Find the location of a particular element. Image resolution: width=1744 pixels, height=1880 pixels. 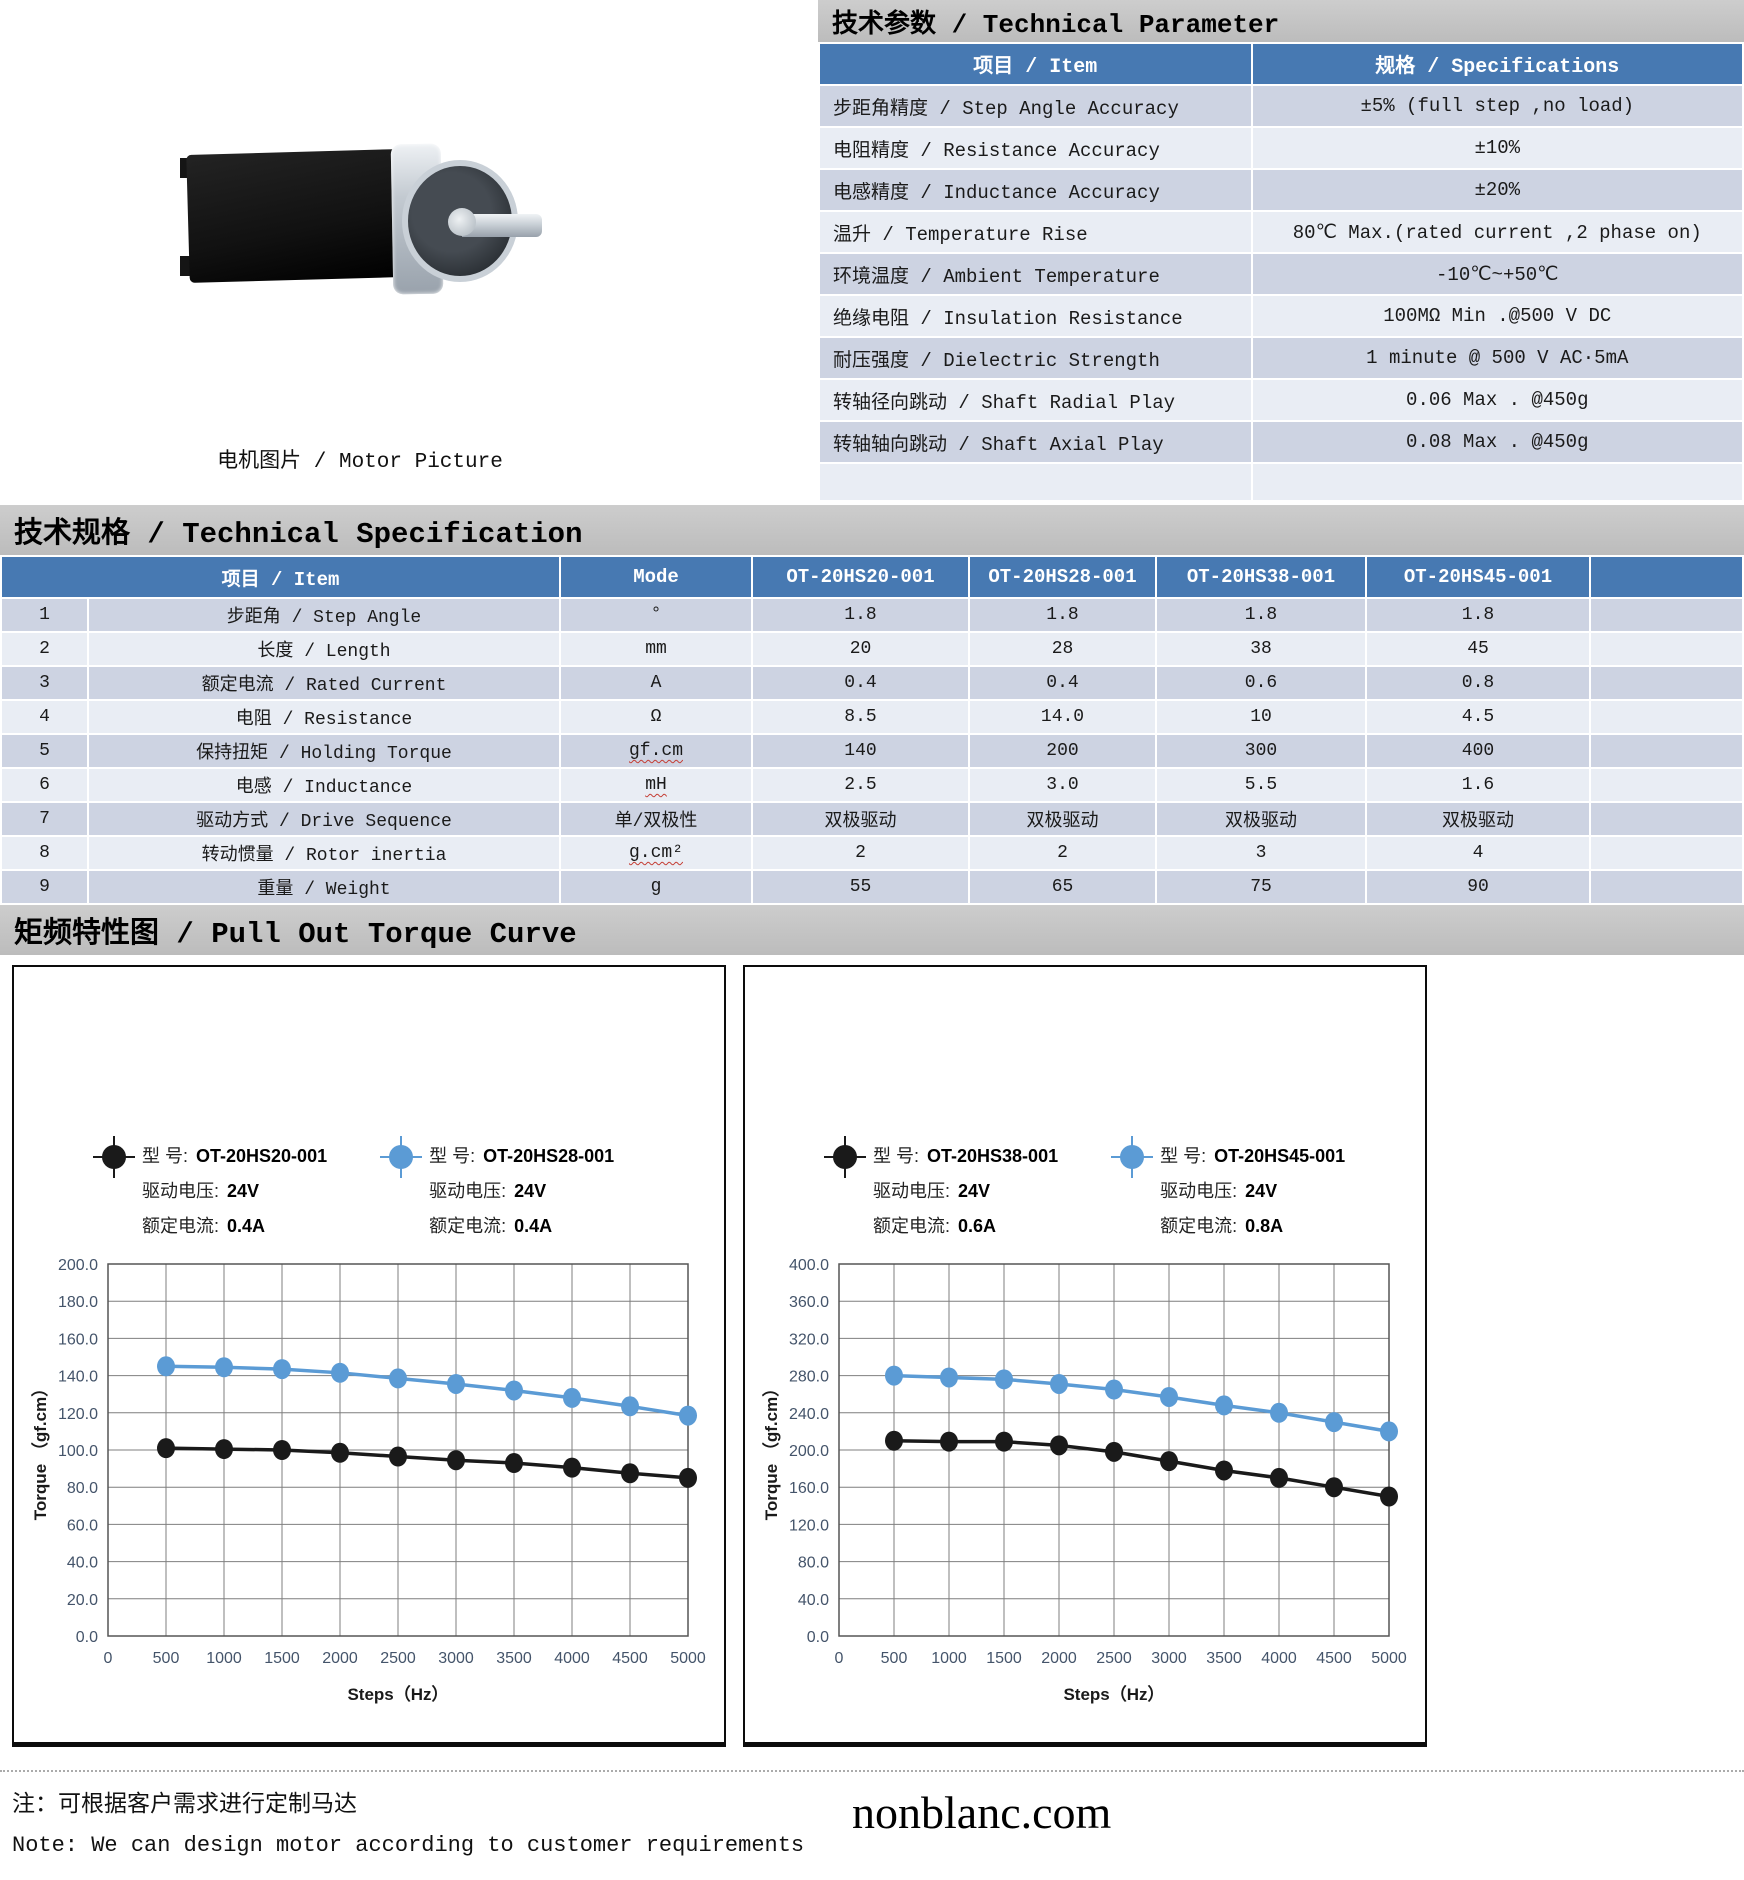

param-spec: 0.06 Max . @450g is located at coordinates (1497, 400).